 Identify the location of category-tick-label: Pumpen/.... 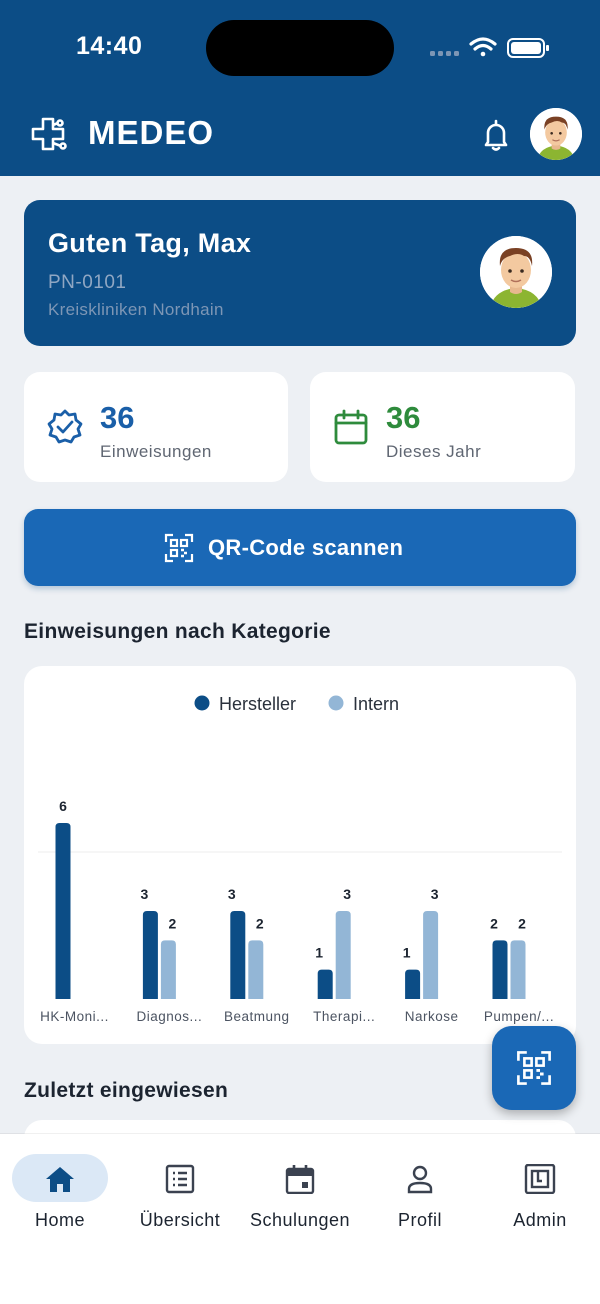
(519, 1016).